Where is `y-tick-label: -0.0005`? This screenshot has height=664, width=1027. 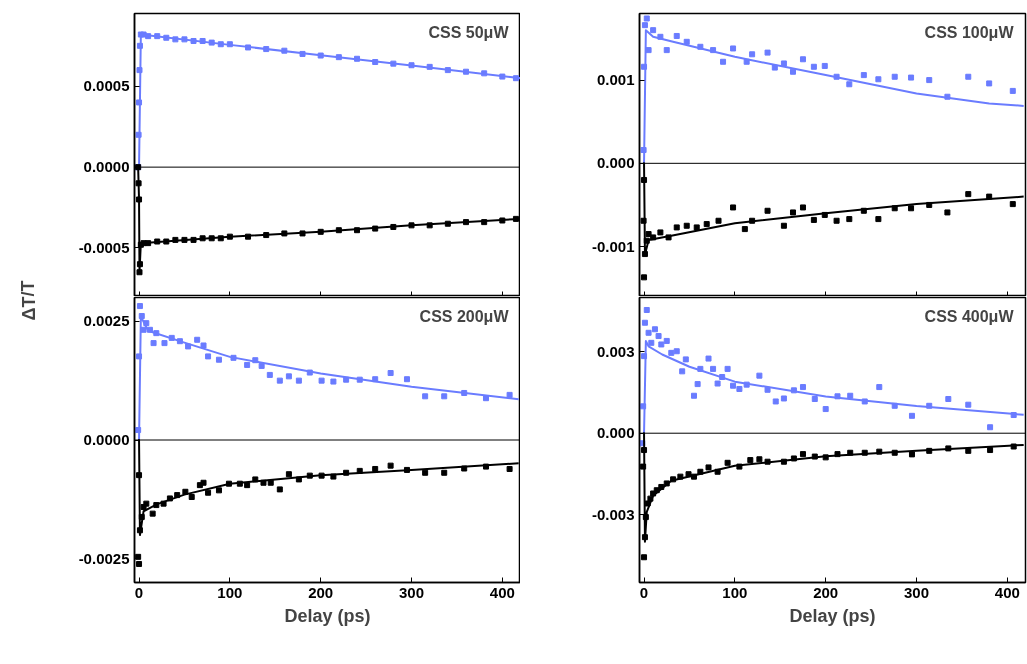
y-tick-label: -0.0005 is located at coordinates (104, 247).